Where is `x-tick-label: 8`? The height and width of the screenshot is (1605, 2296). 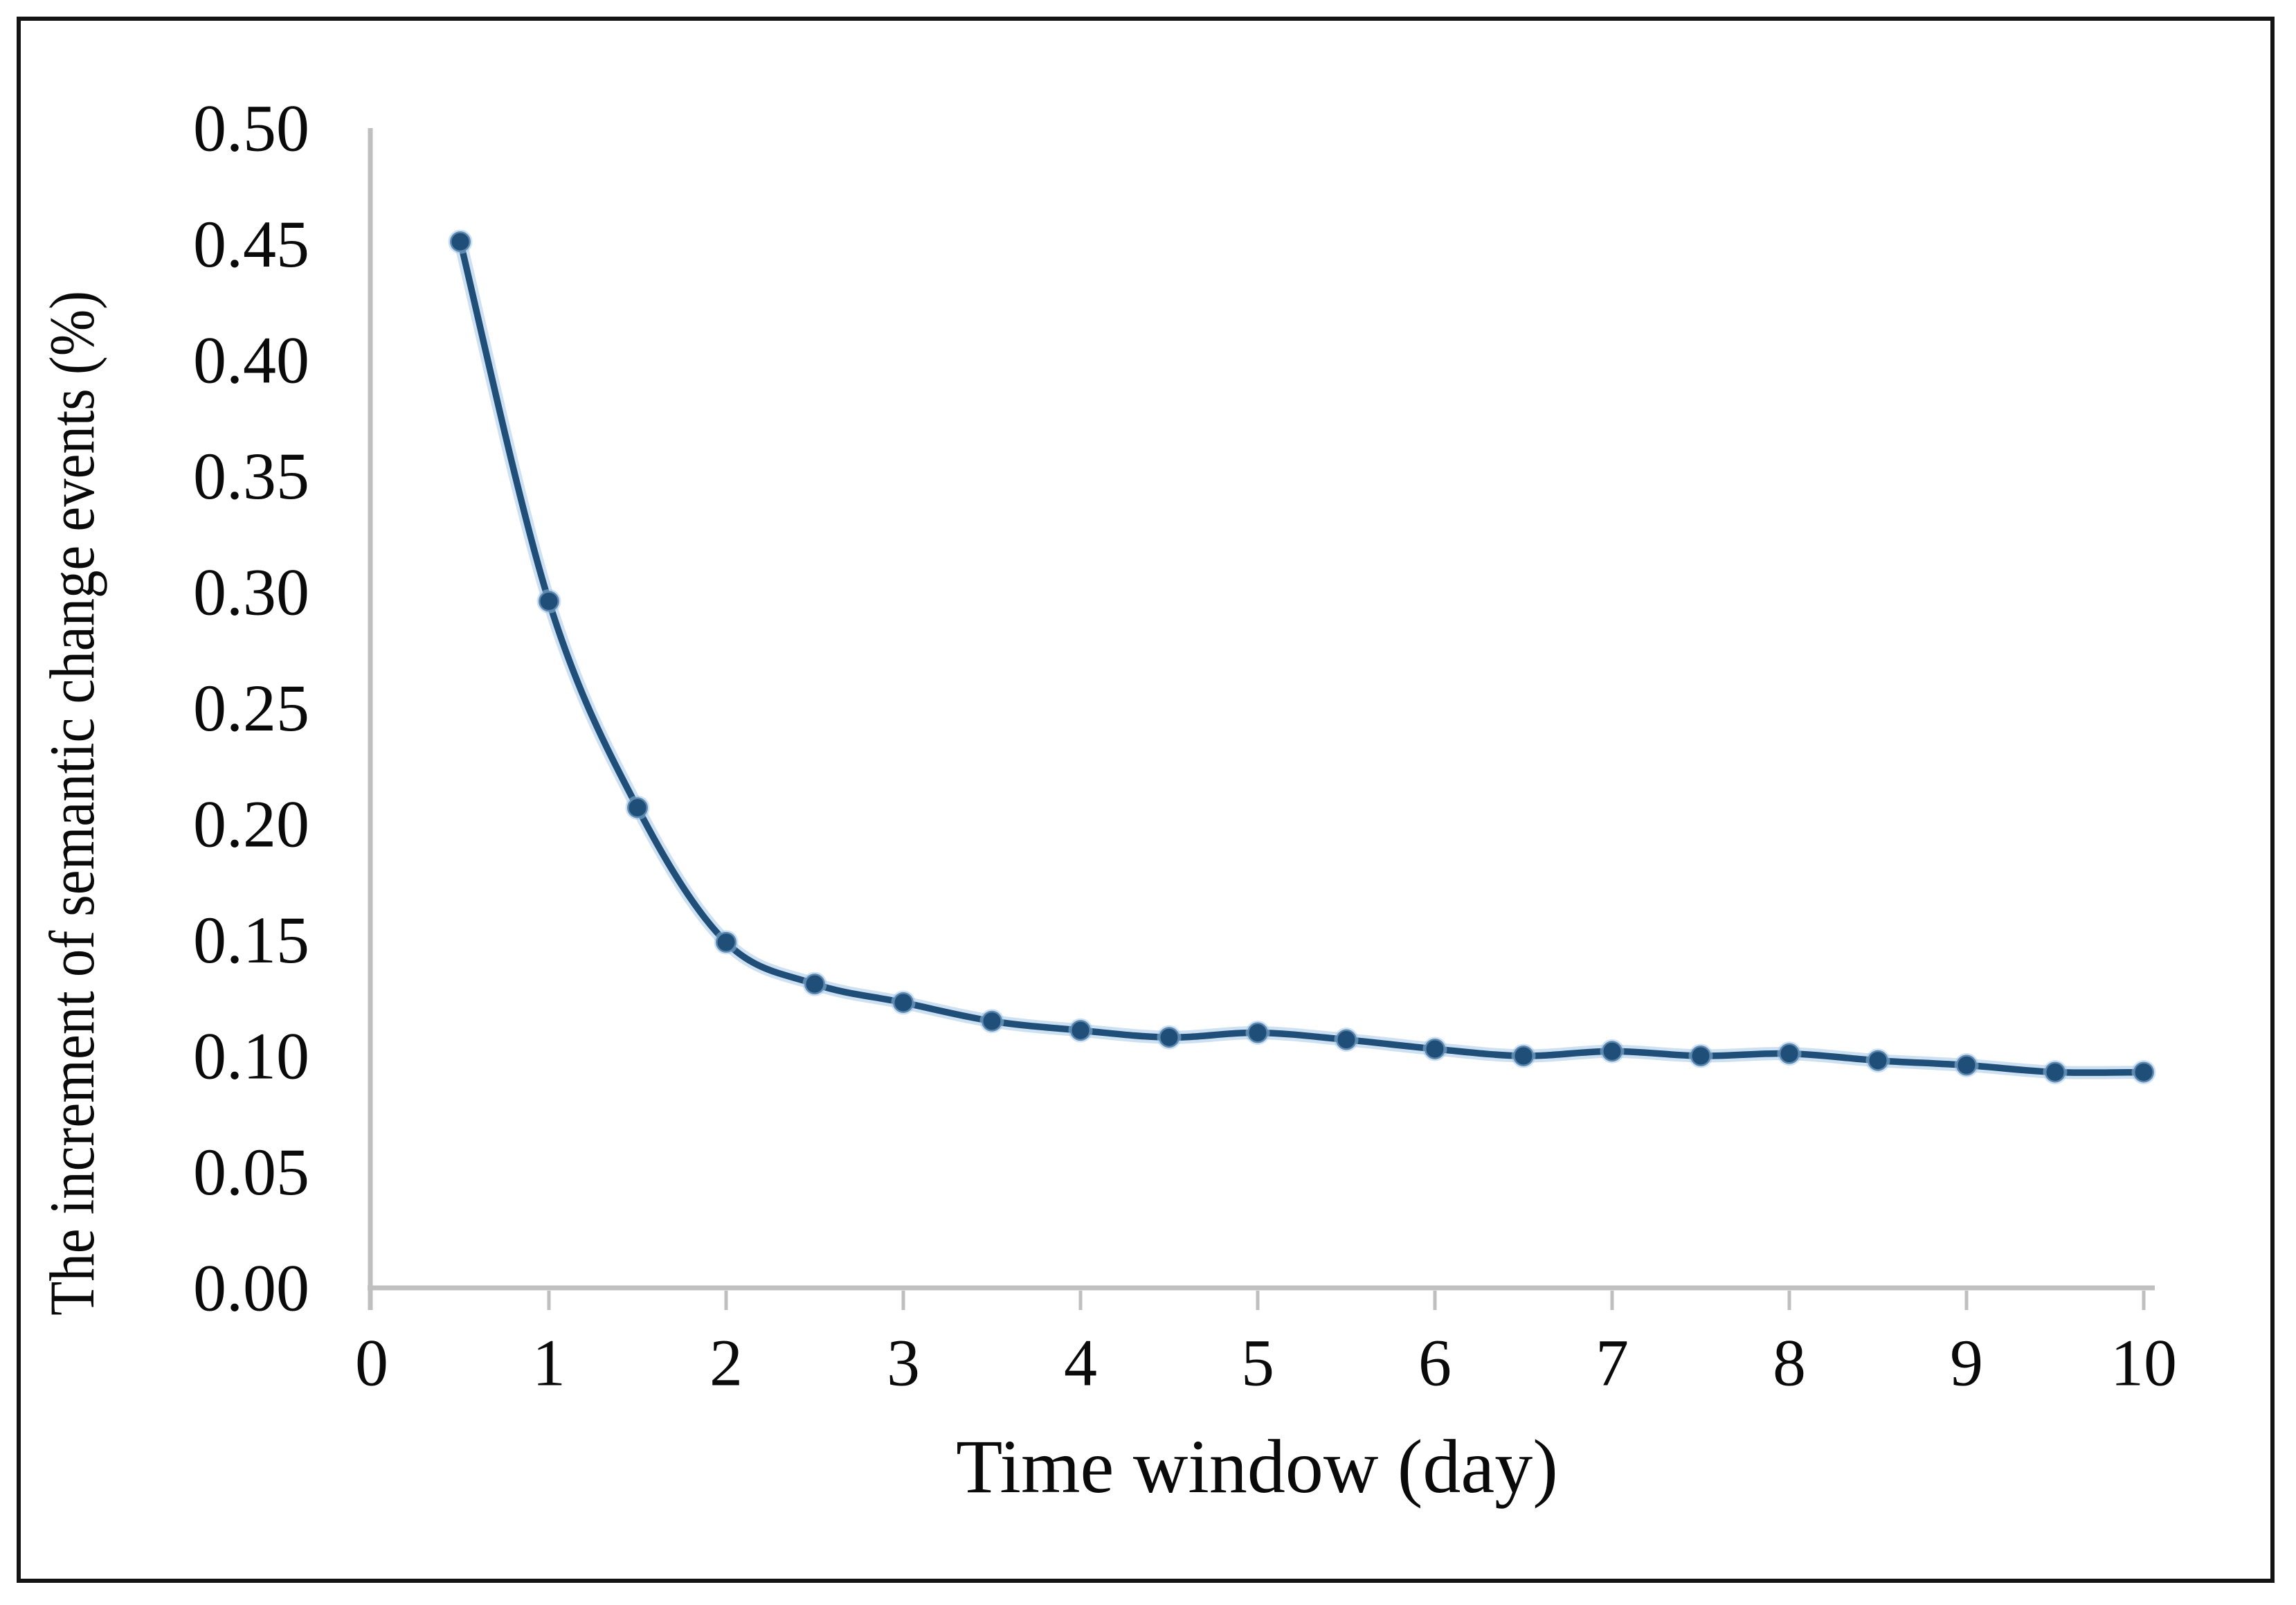 x-tick-label: 8 is located at coordinates (1790, 1363).